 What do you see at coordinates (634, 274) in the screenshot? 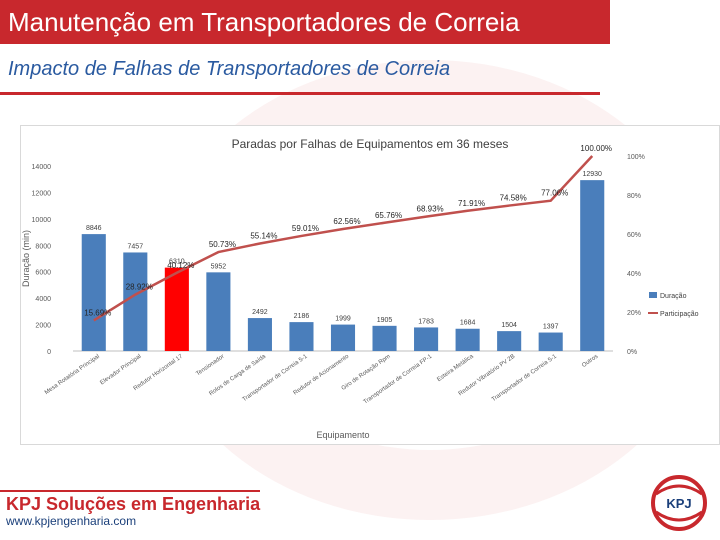
I see `y2-tick-label: 40%` at bounding box center [634, 274].